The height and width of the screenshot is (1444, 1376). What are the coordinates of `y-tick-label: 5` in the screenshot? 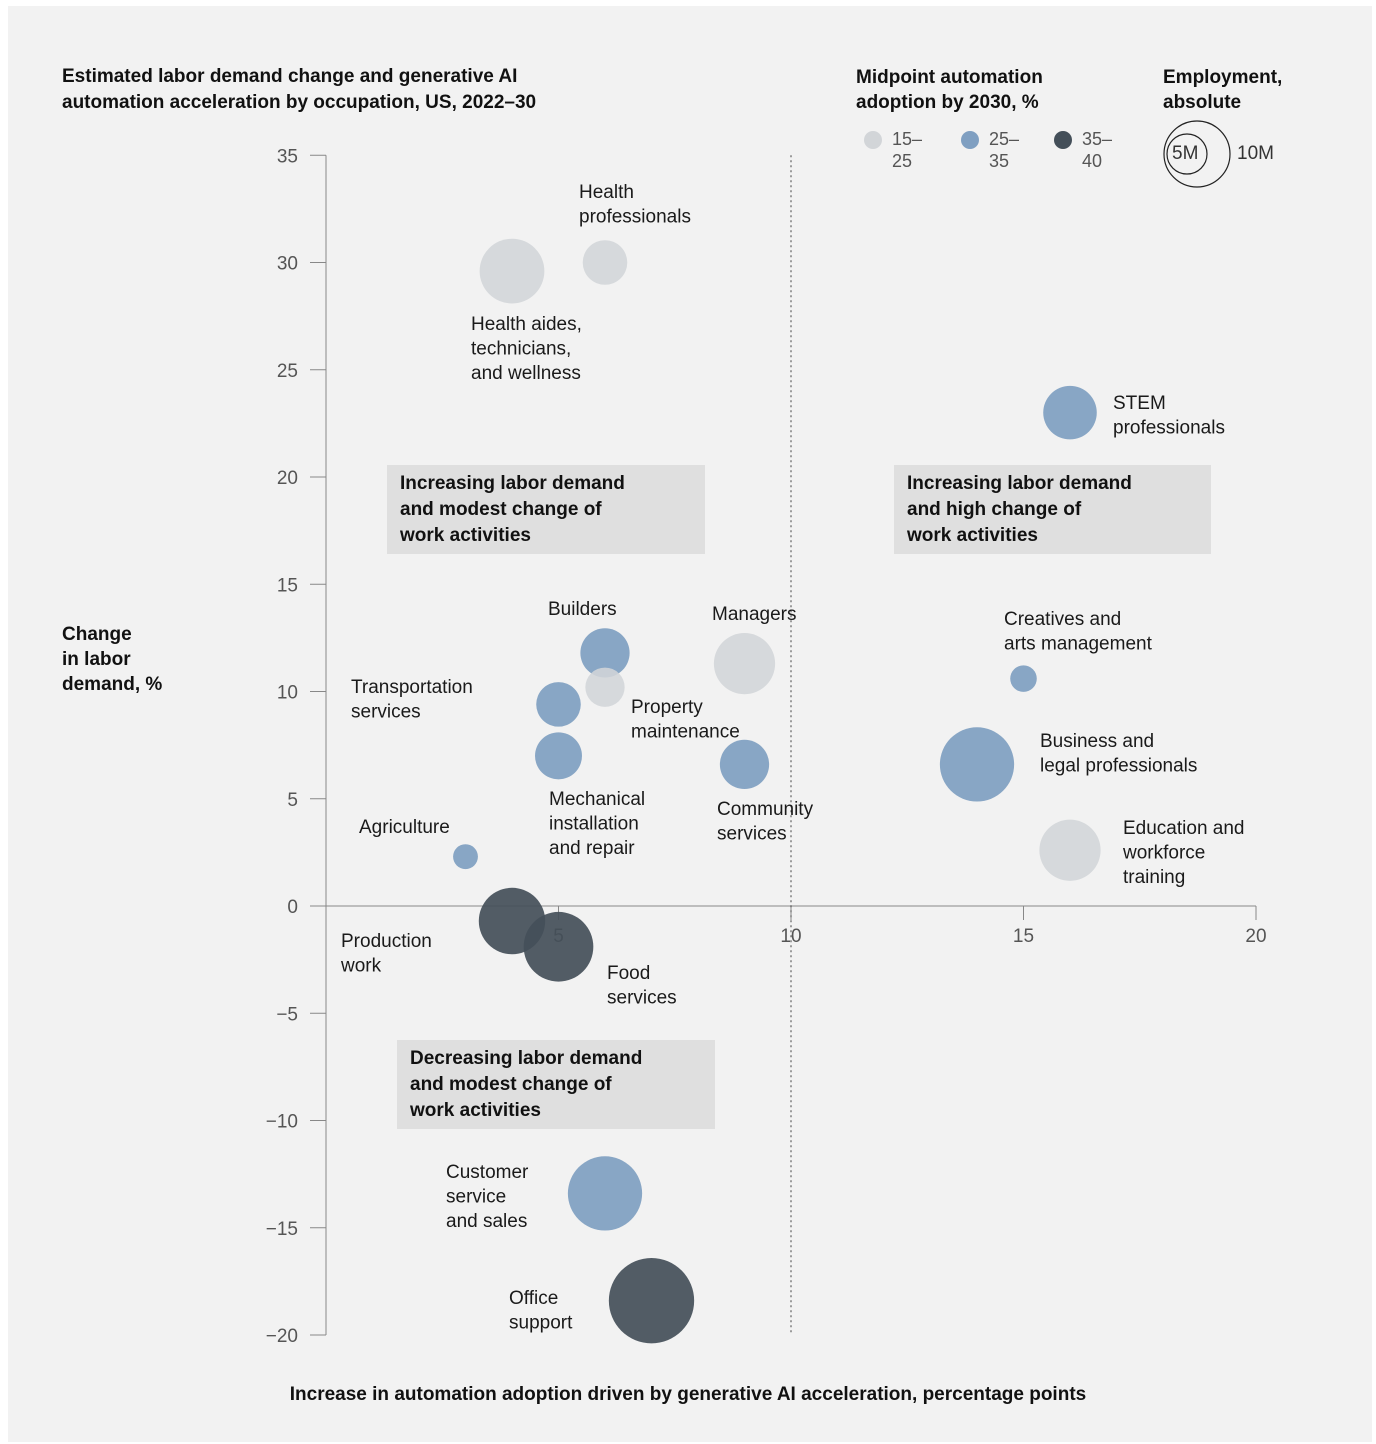 It's located at (292, 800).